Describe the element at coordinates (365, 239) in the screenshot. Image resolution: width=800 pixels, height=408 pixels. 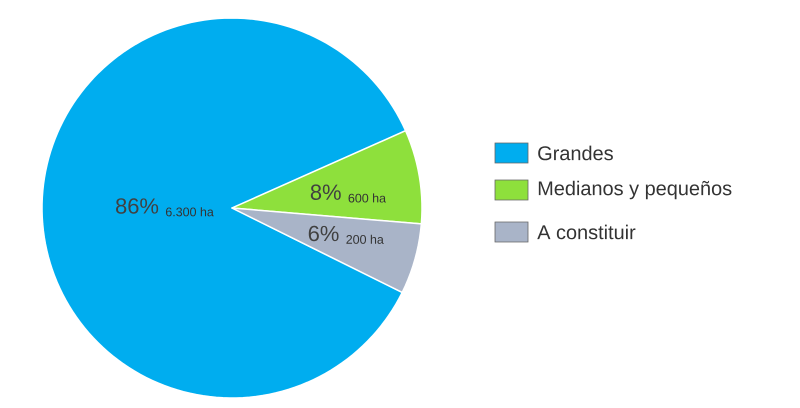
I see `text: 200 ha` at that location.